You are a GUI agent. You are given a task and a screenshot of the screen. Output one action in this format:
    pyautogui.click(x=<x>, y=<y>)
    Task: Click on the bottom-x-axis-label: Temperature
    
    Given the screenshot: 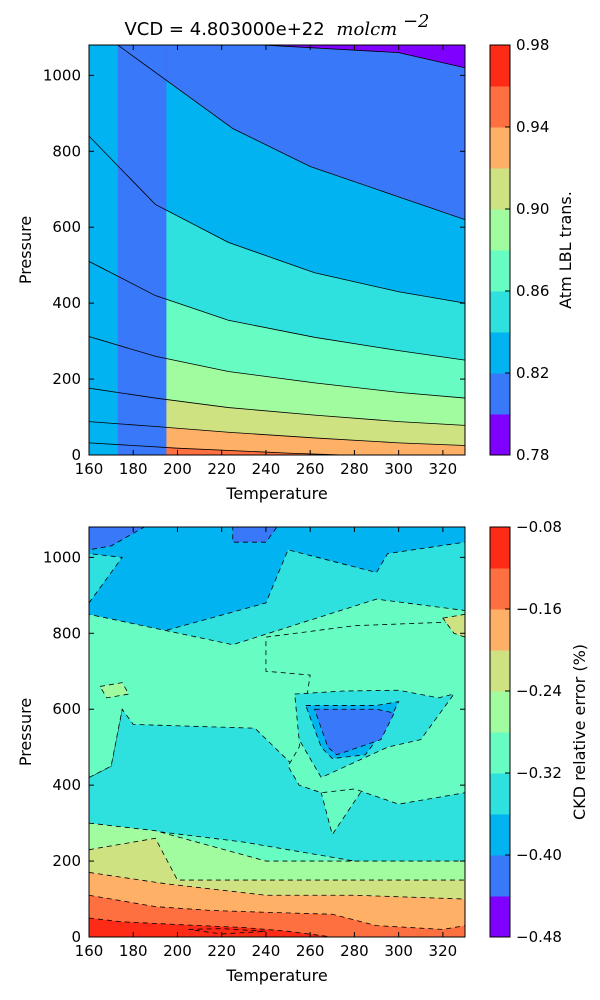 What is the action you would take?
    pyautogui.click(x=276, y=975)
    